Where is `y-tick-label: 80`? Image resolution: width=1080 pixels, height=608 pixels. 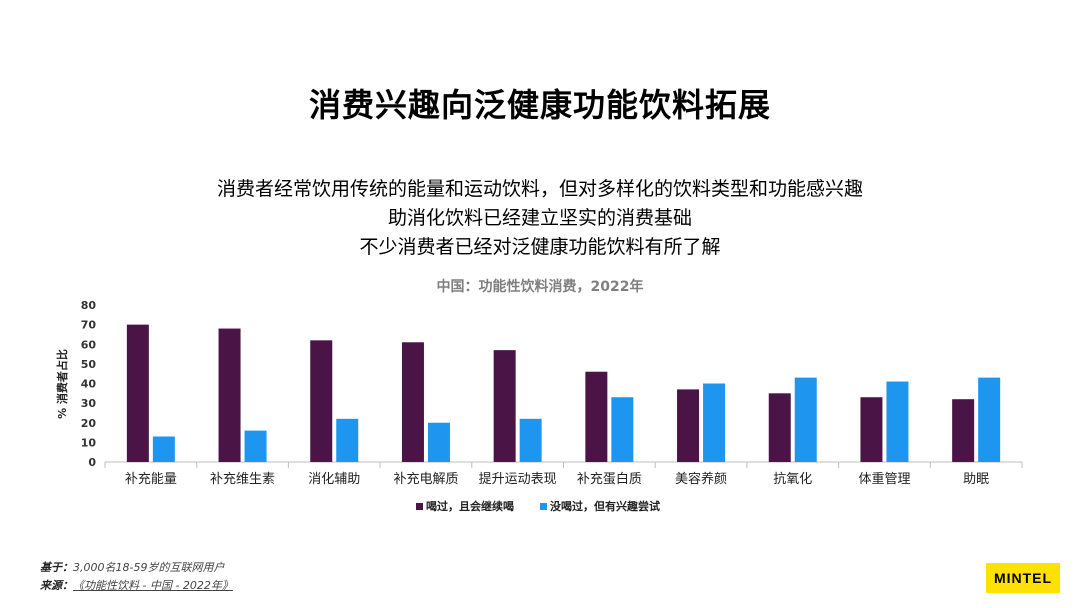 y-tick-label: 80 is located at coordinates (89, 305).